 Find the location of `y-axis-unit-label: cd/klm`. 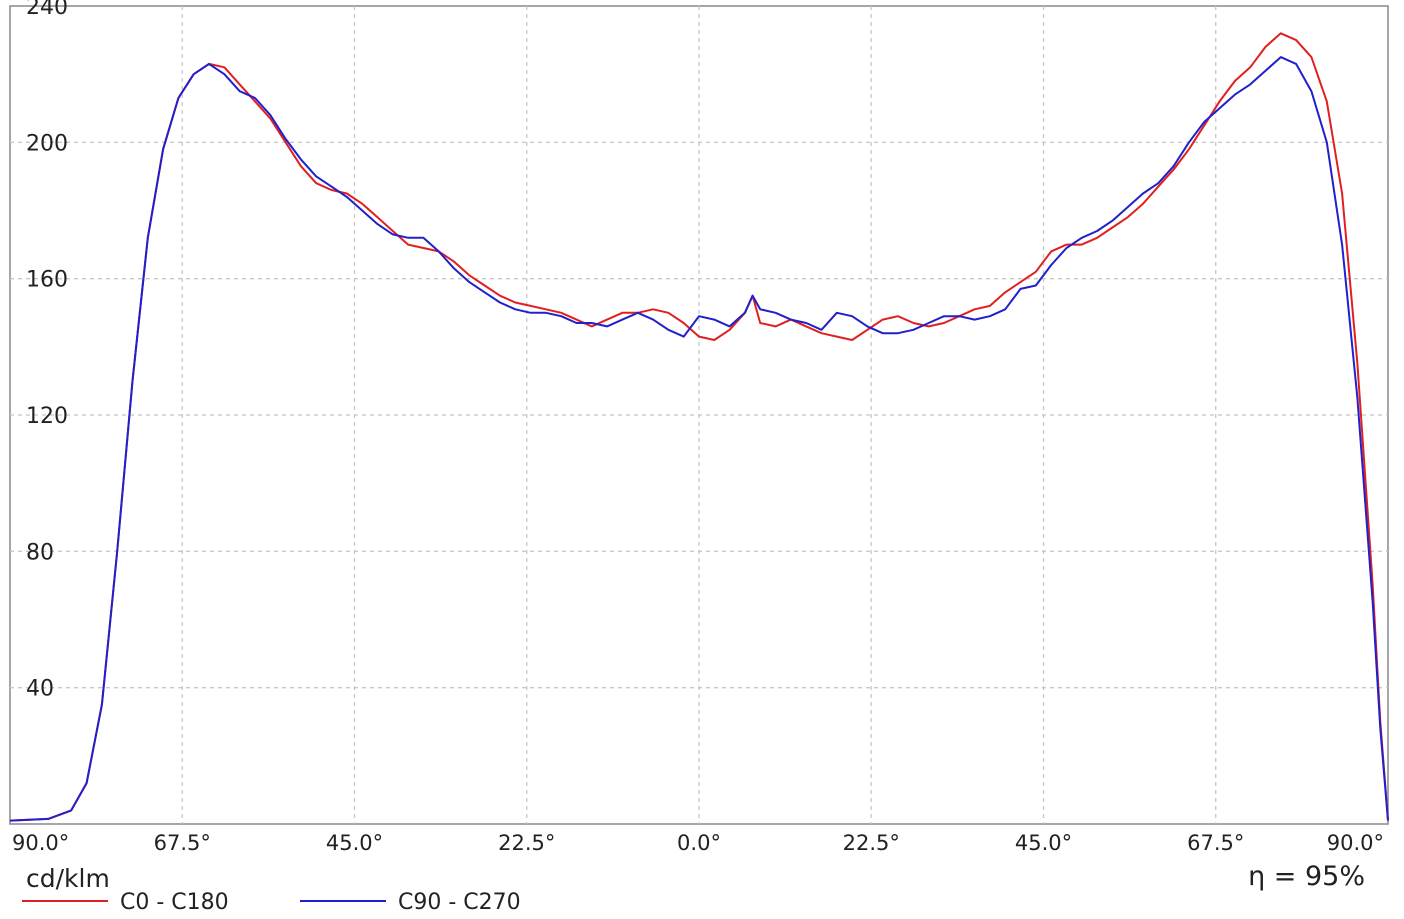

y-axis-unit-label: cd/klm is located at coordinates (68, 878).